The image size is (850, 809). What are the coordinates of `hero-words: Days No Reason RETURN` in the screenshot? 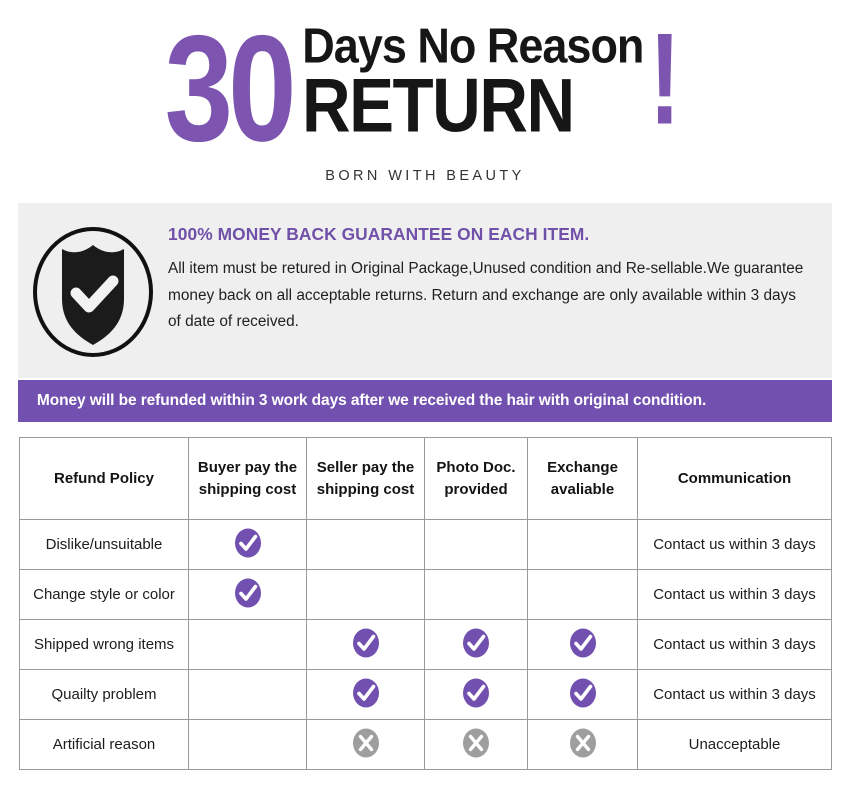 It's located at (473, 80).